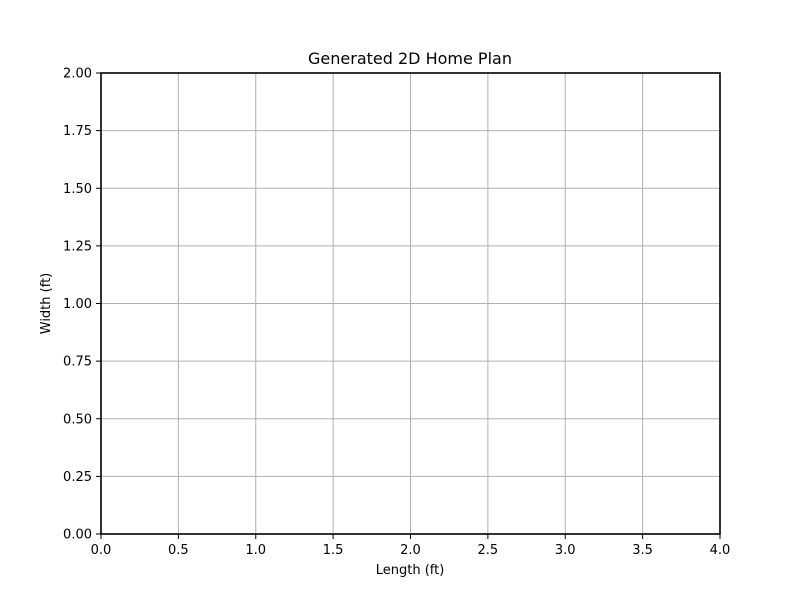 The height and width of the screenshot is (600, 800). What do you see at coordinates (77, 362) in the screenshot?
I see `y-tick-label: 0.75` at bounding box center [77, 362].